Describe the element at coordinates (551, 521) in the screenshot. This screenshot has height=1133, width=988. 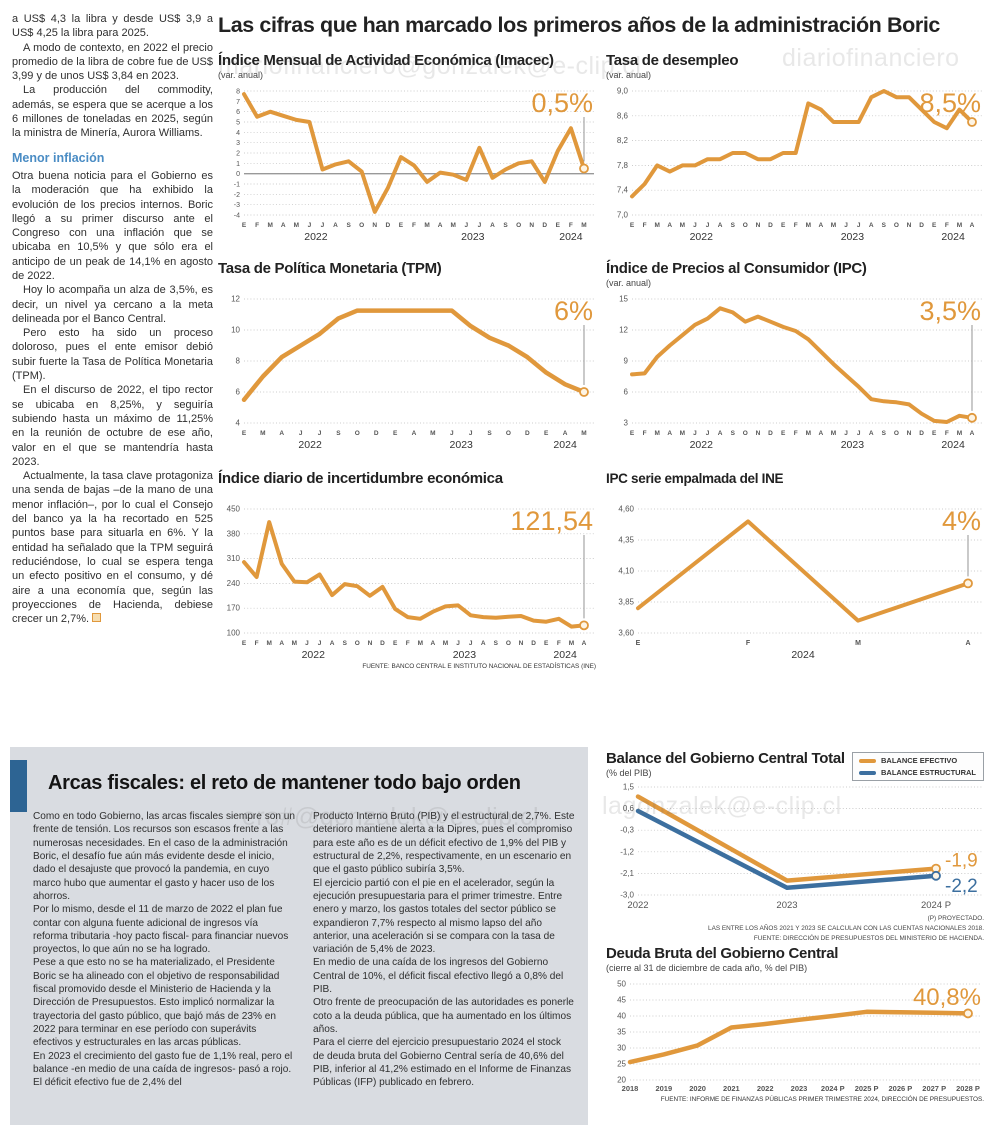
I see `svg-text: 121,54` at that location.